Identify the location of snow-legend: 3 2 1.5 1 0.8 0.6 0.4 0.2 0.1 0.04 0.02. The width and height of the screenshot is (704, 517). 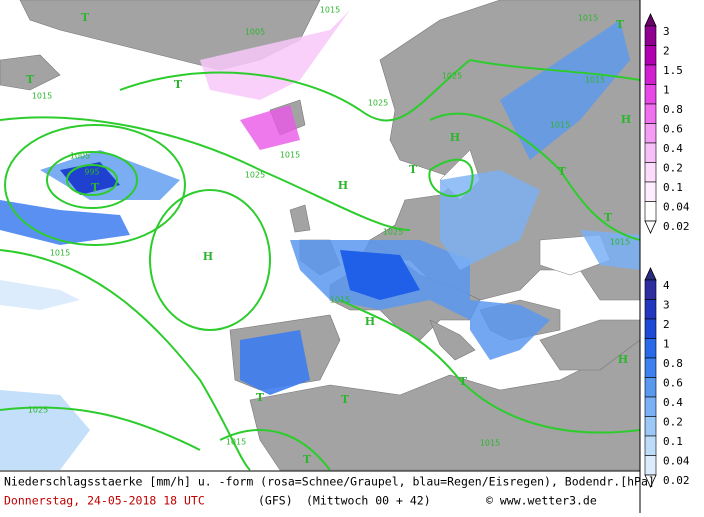
(667, 123).